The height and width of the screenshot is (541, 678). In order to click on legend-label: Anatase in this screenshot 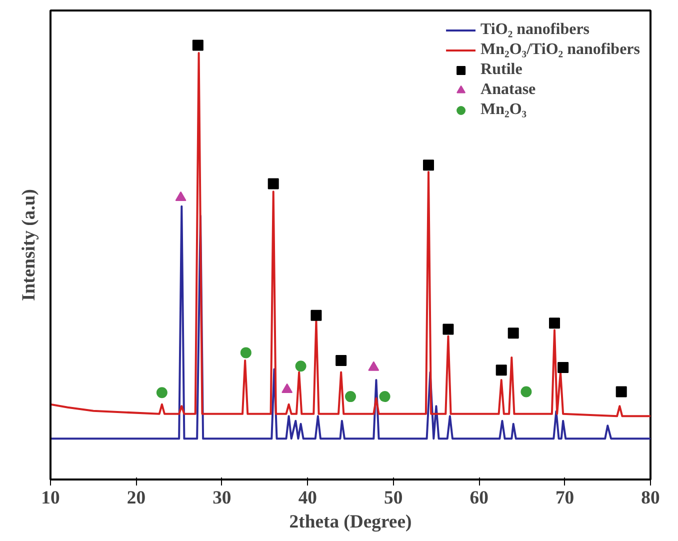, I will do `click(508, 90)`.